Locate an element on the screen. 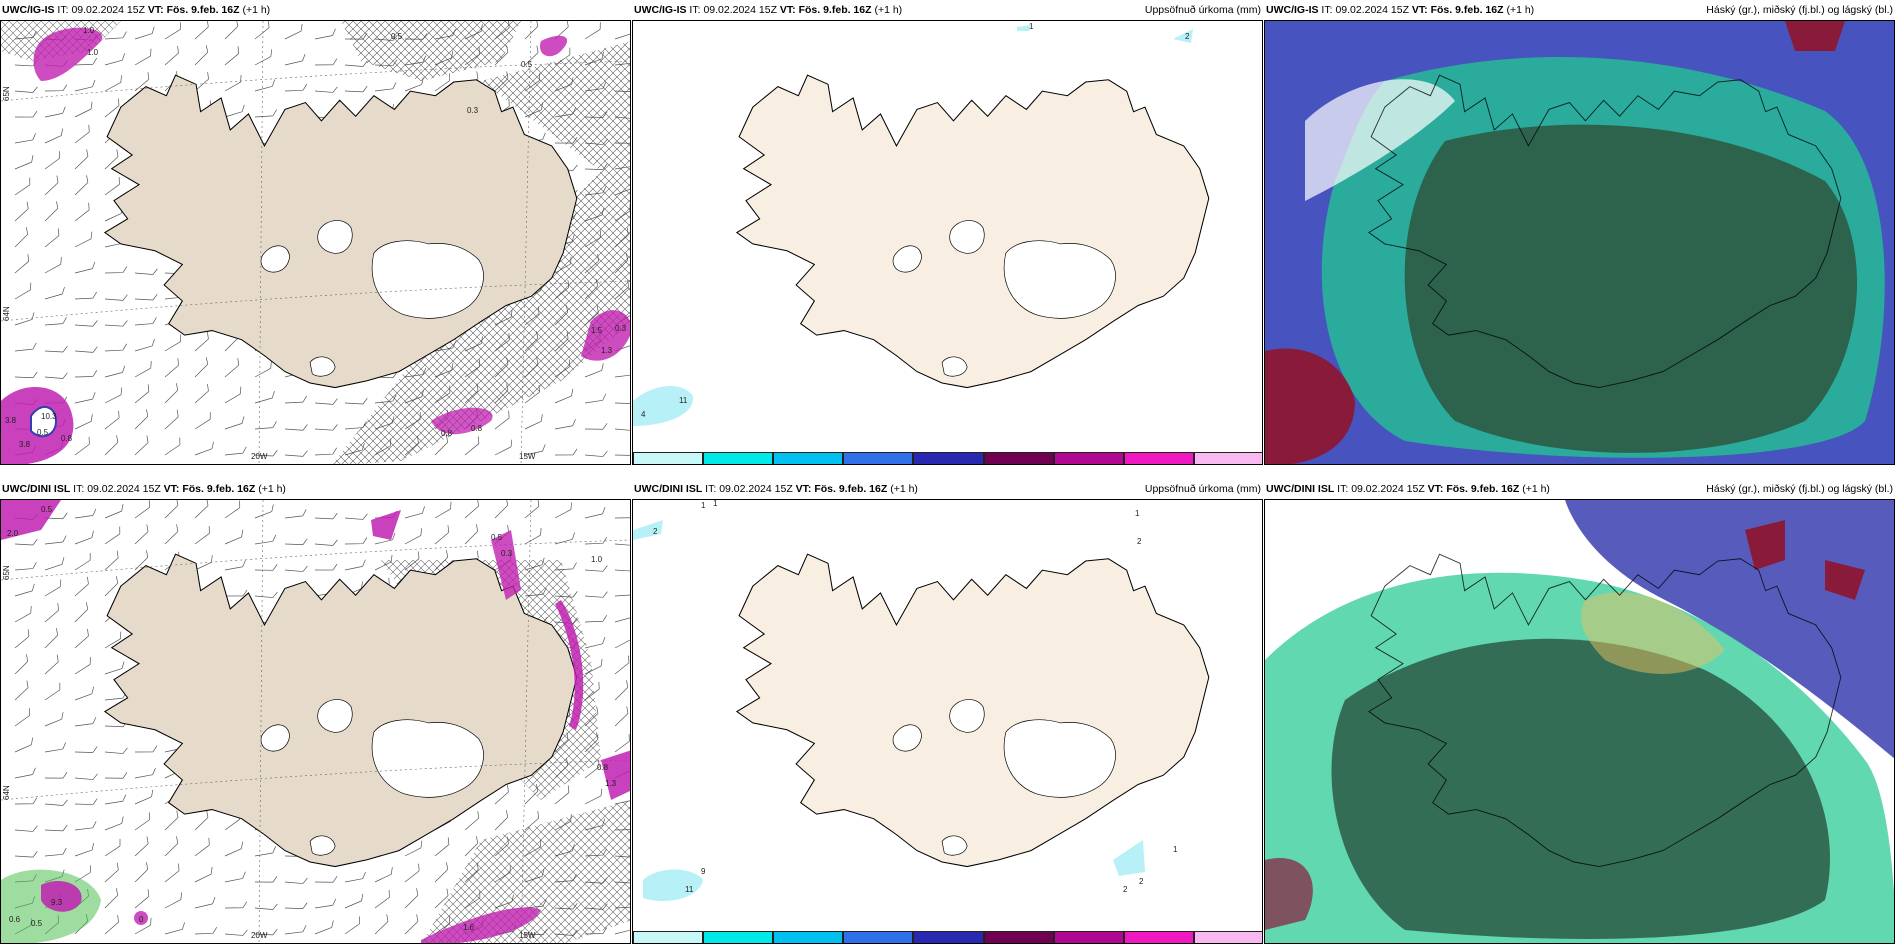  lon-label: 15W is located at coordinates (527, 935).